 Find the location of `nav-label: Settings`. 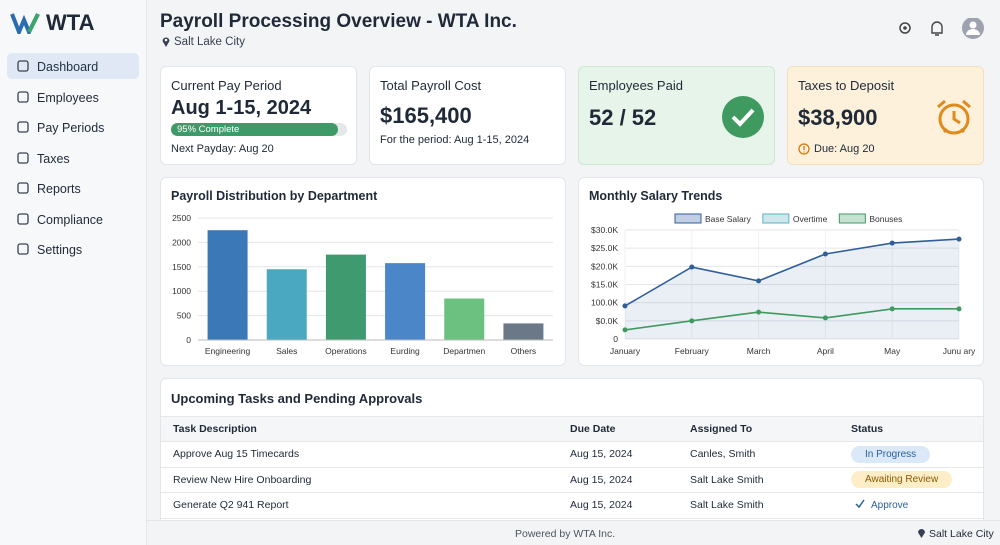

nav-label: Settings is located at coordinates (60, 250).